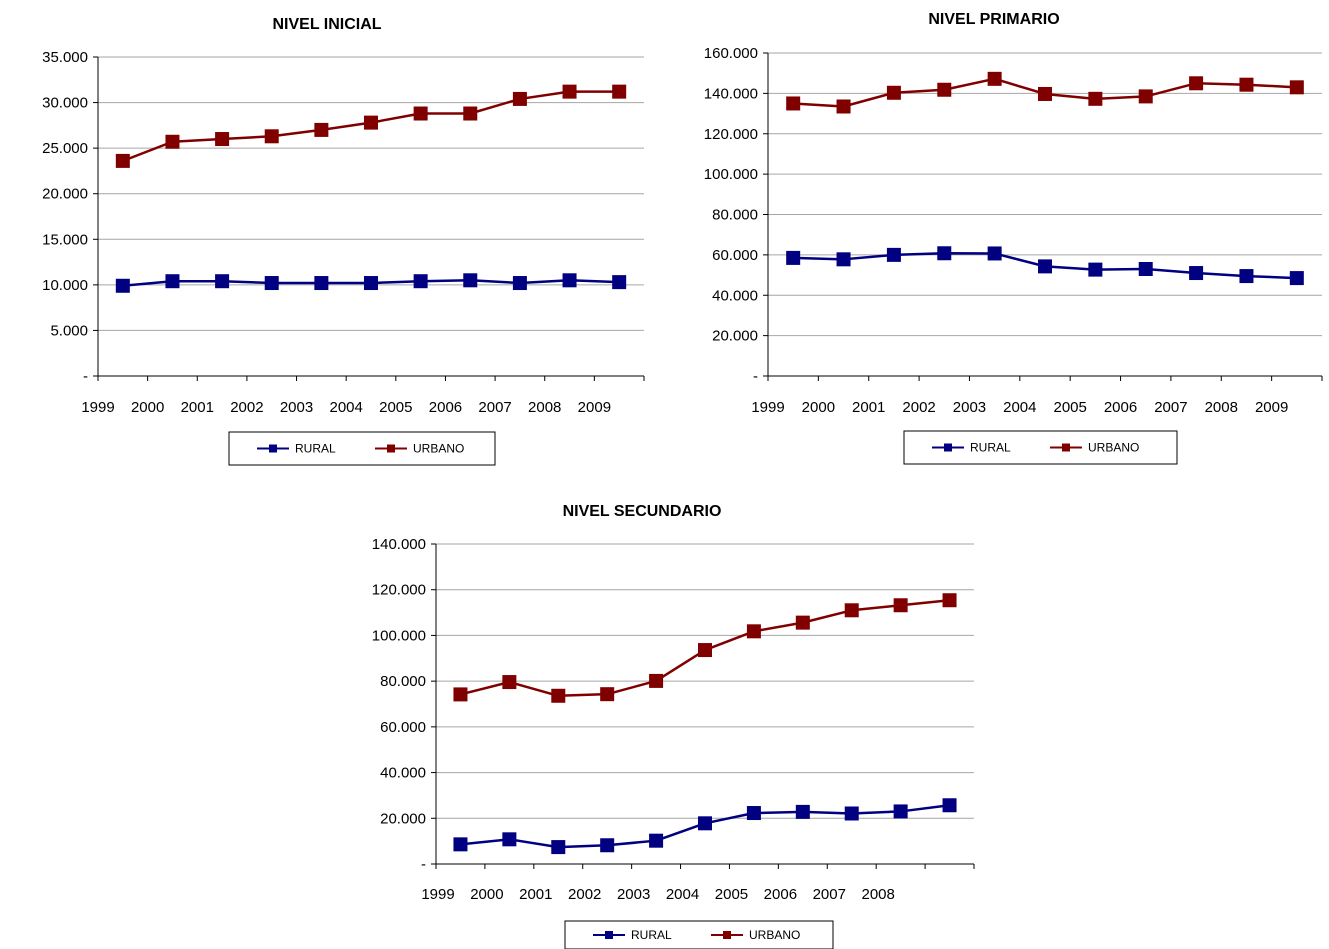 The image size is (1329, 949). I want to click on y-tick-label: 20.000, so click(735, 336).